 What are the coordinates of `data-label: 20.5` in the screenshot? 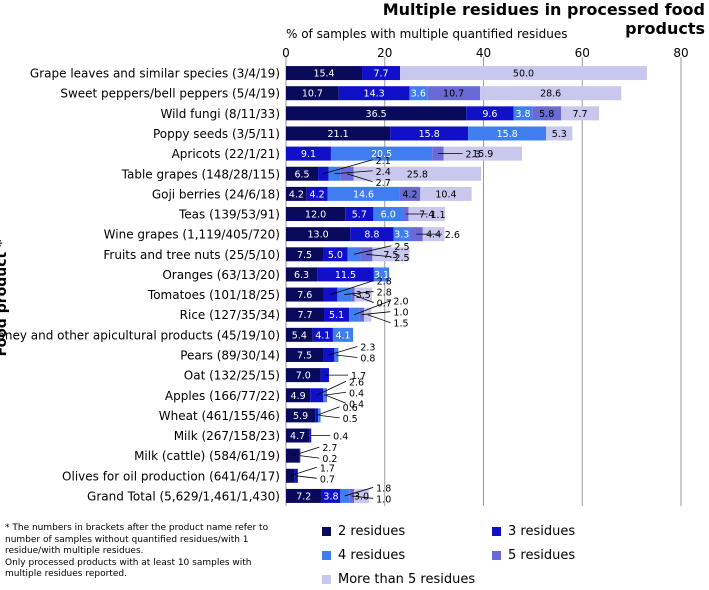 It's located at (381, 154).